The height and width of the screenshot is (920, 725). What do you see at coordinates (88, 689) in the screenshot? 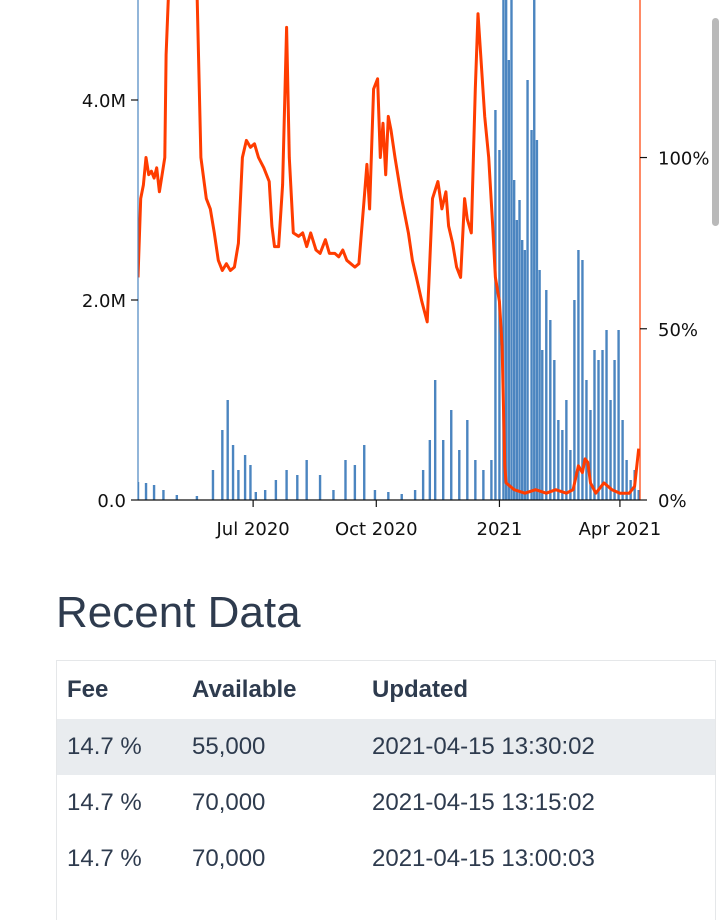
I see `fee-column-header: Fee` at bounding box center [88, 689].